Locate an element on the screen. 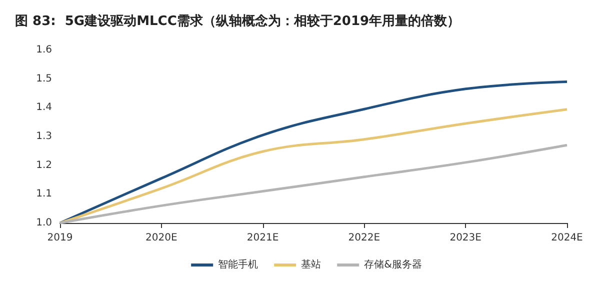 Image resolution: width=613 pixels, height=285 pixels. x-tick-label: 2023E is located at coordinates (466, 238).